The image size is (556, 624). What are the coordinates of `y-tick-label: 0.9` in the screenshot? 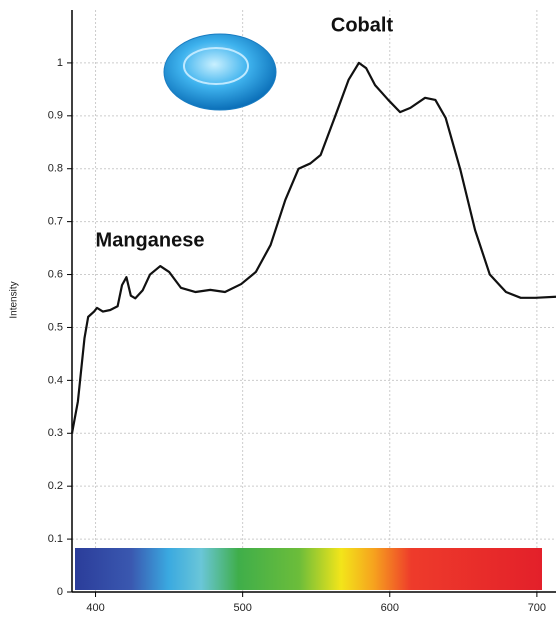 It's located at (55, 116).